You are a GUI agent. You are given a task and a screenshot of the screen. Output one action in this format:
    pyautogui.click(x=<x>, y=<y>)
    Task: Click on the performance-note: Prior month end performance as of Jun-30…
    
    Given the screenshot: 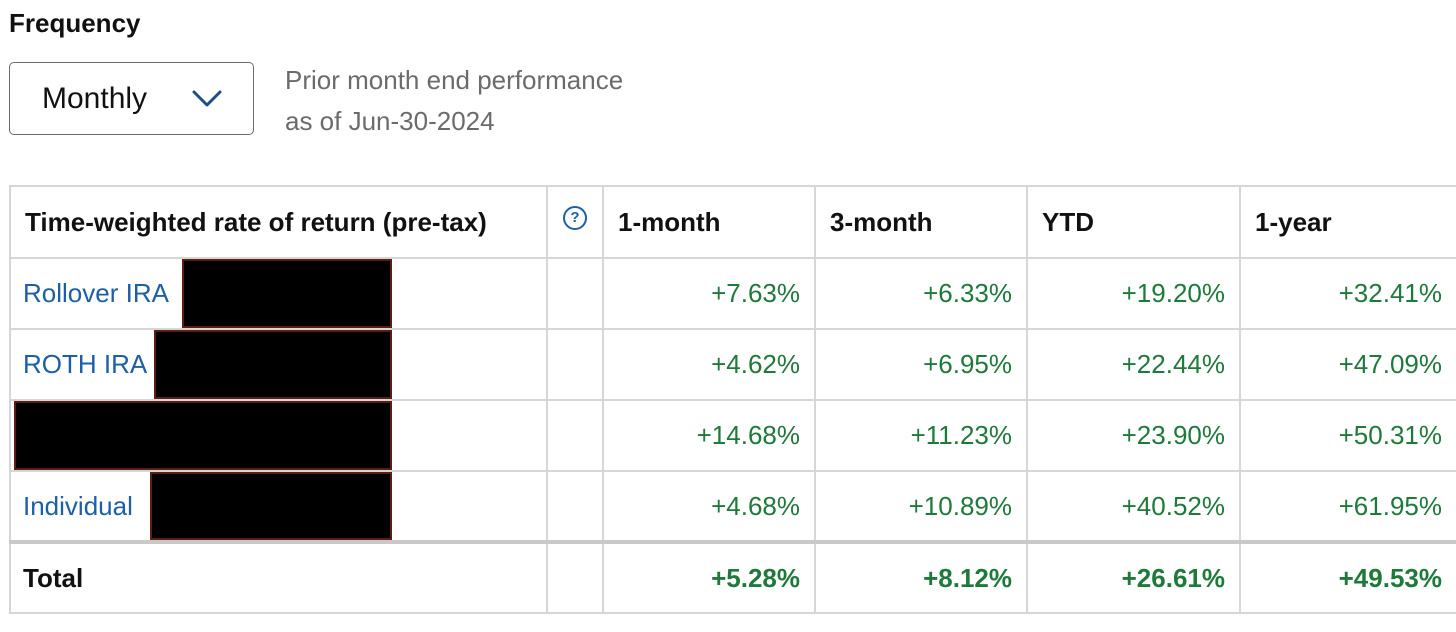 What is the action you would take?
    pyautogui.click(x=454, y=101)
    